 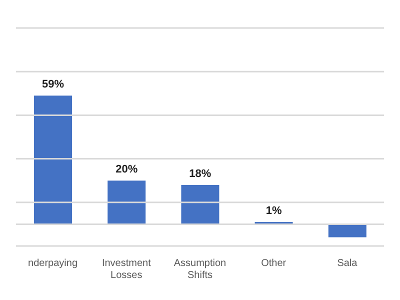 What do you see at coordinates (53, 84) in the screenshot?
I see `data-label: 59%` at bounding box center [53, 84].